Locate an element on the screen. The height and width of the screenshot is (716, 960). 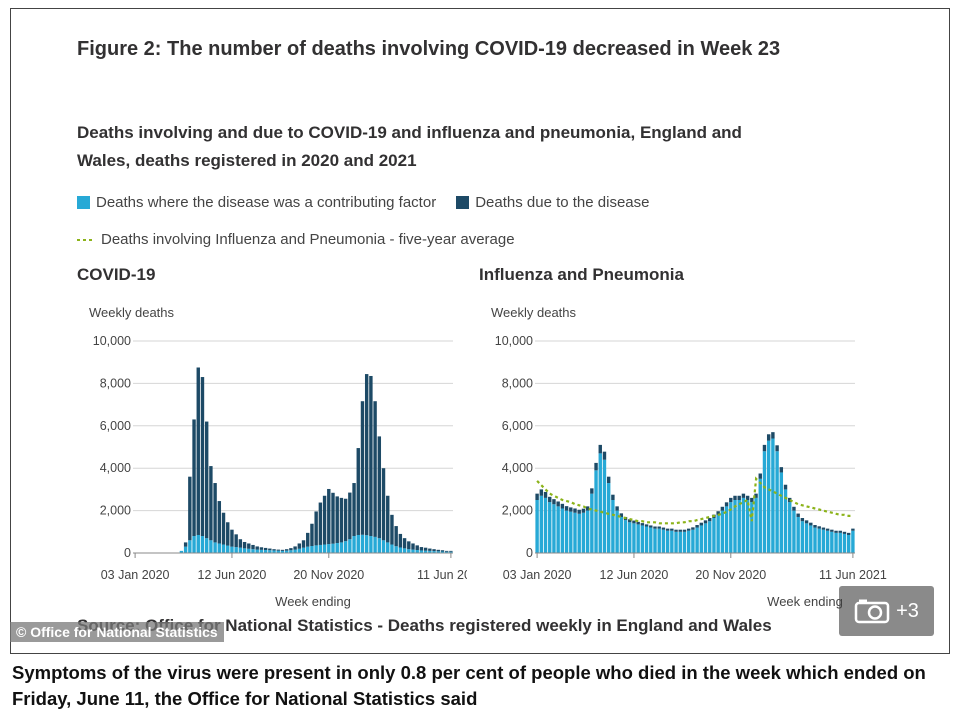
covid-x-tick-label: 03 Jan 2020 is located at coordinates (135, 575).